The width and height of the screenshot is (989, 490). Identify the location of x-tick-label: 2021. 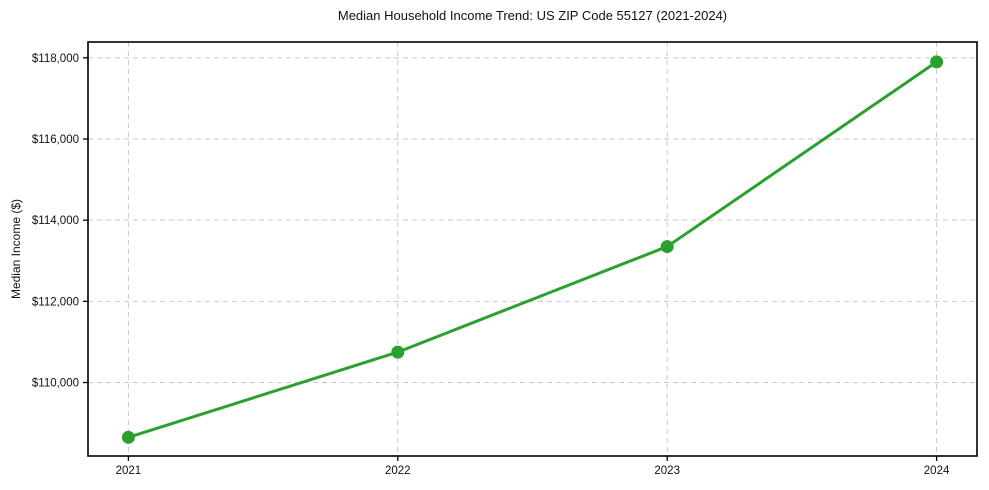
(129, 471).